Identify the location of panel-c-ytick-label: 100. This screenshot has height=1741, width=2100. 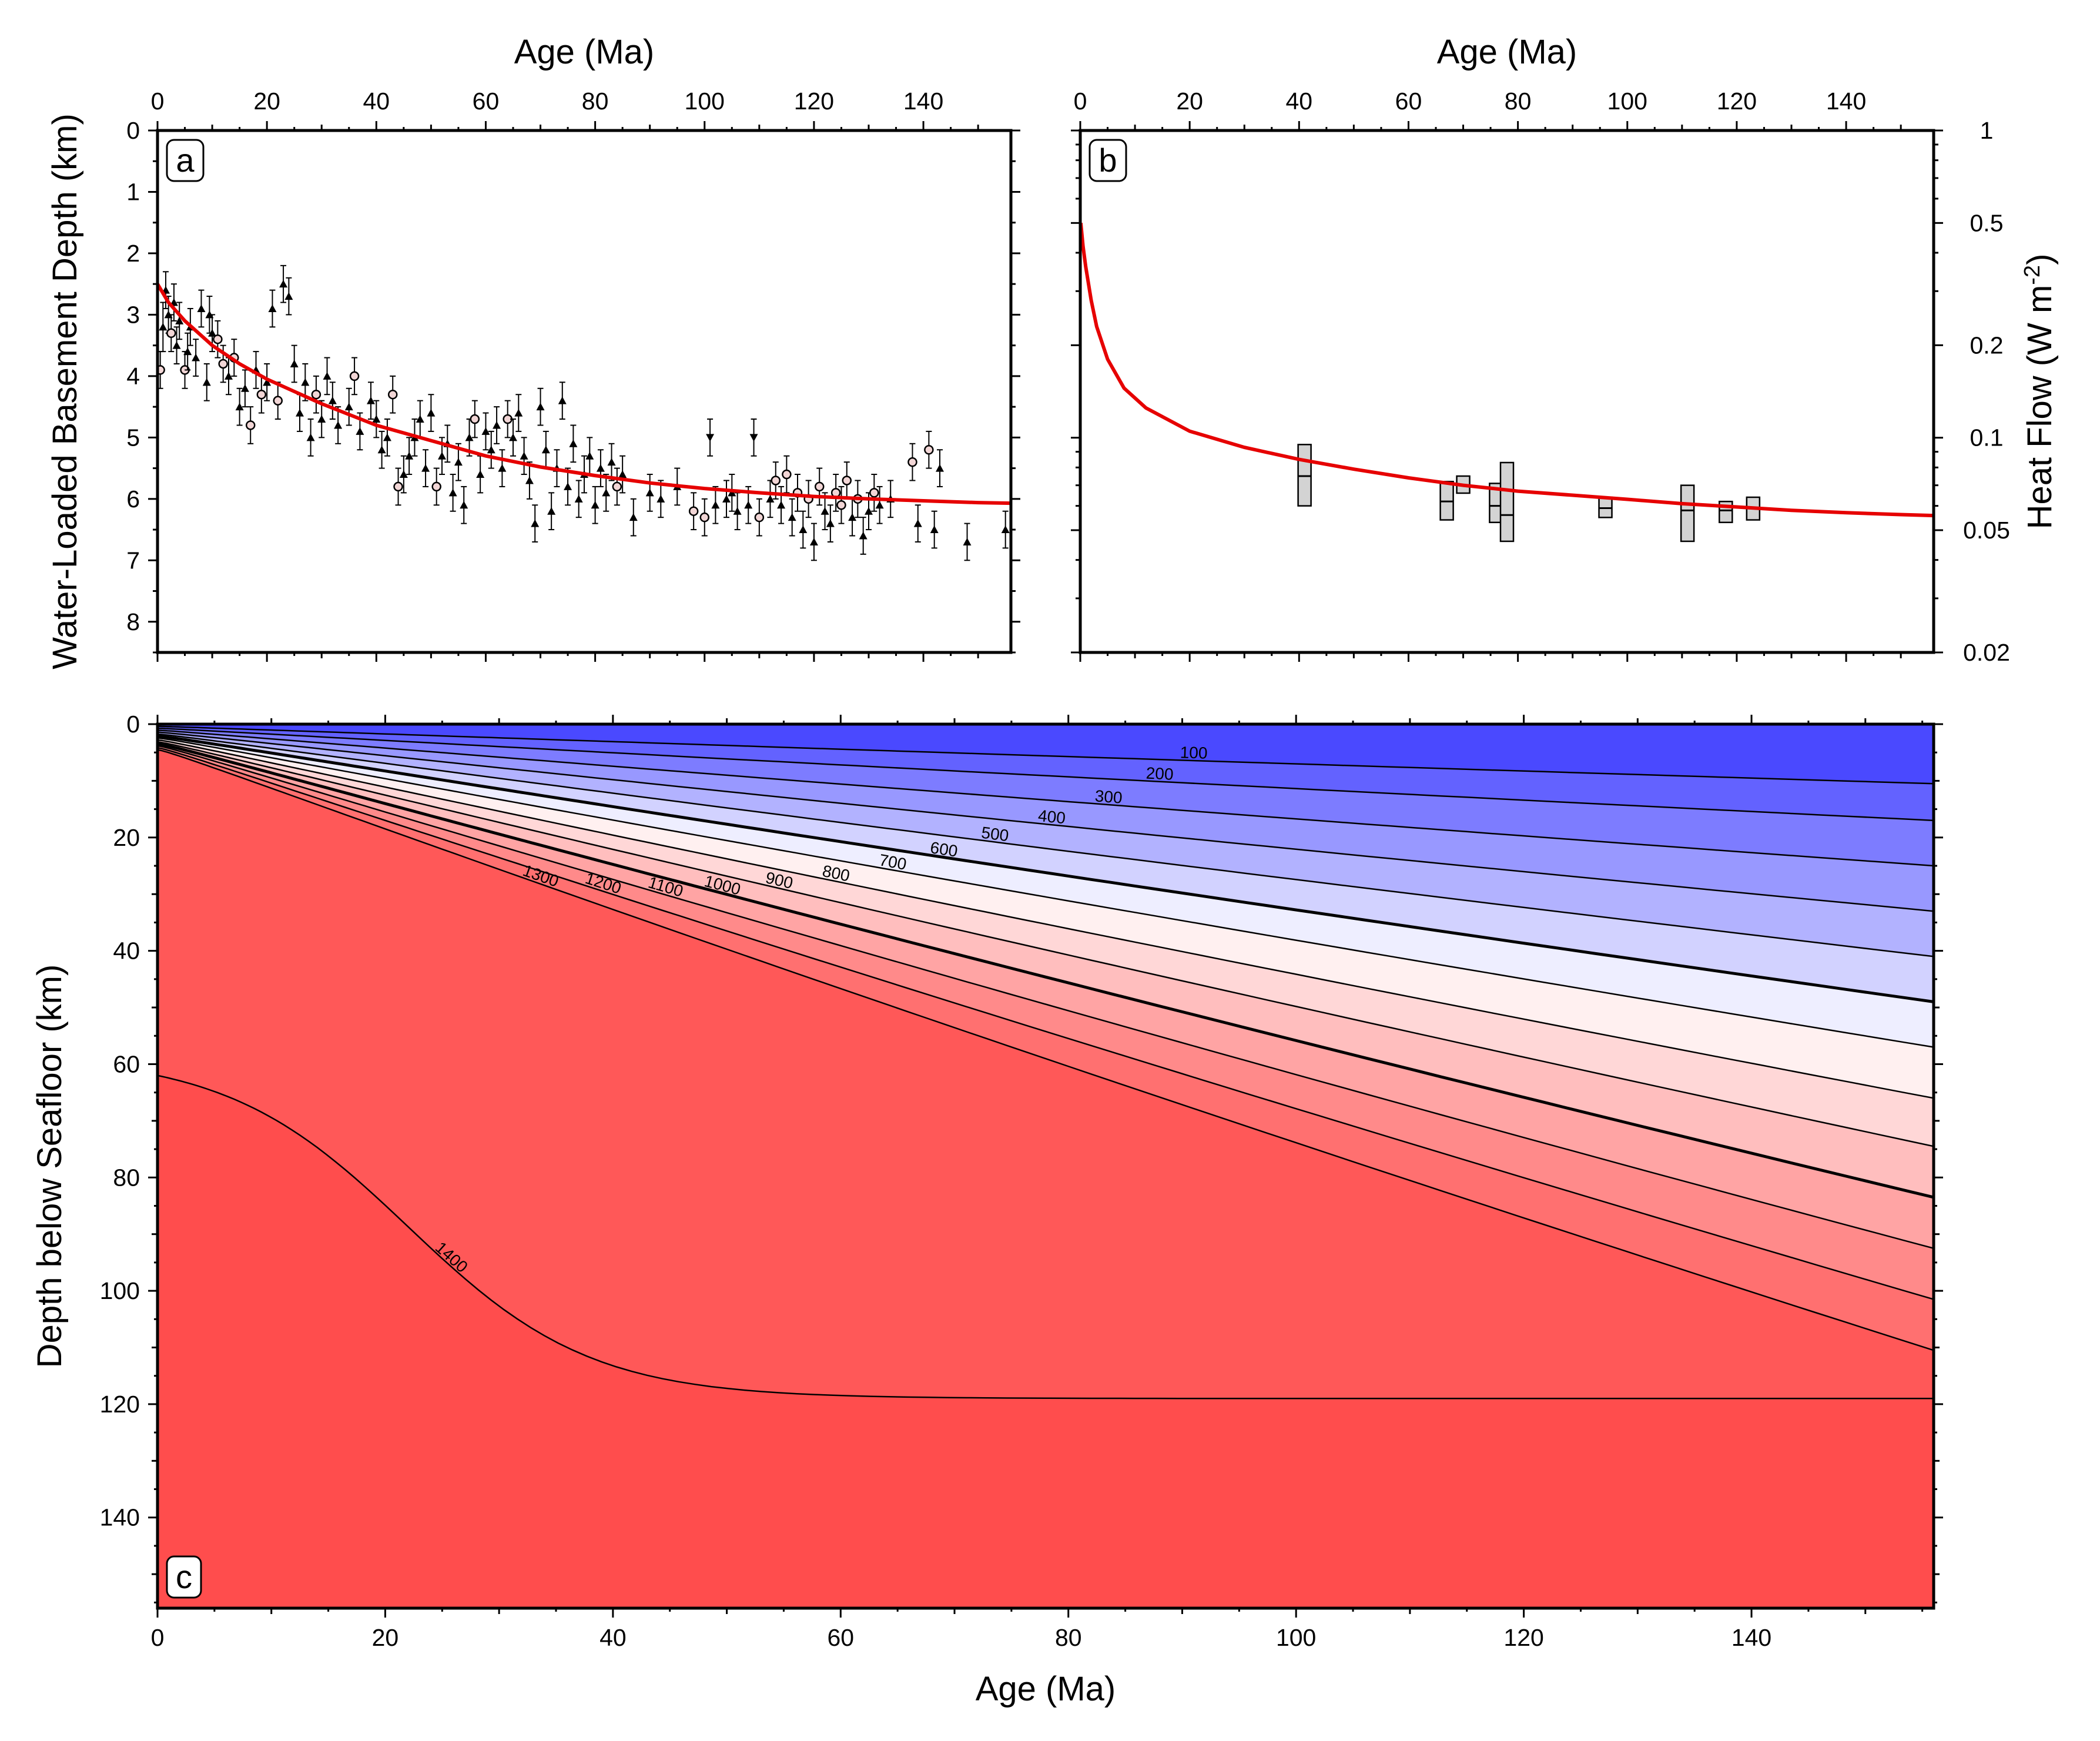
(120, 1291).